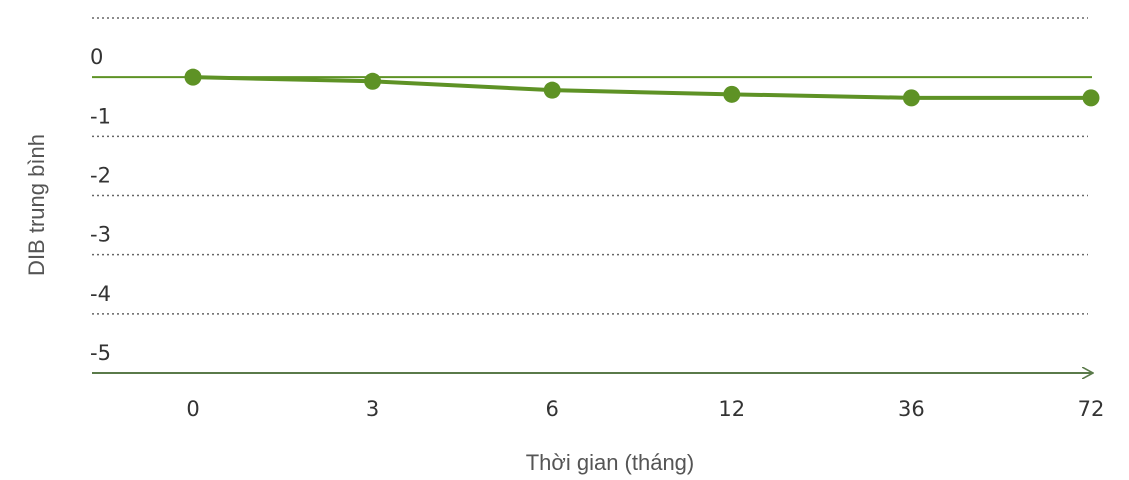  I want to click on x-axis-title: Thời gian (tháng), so click(610, 462).